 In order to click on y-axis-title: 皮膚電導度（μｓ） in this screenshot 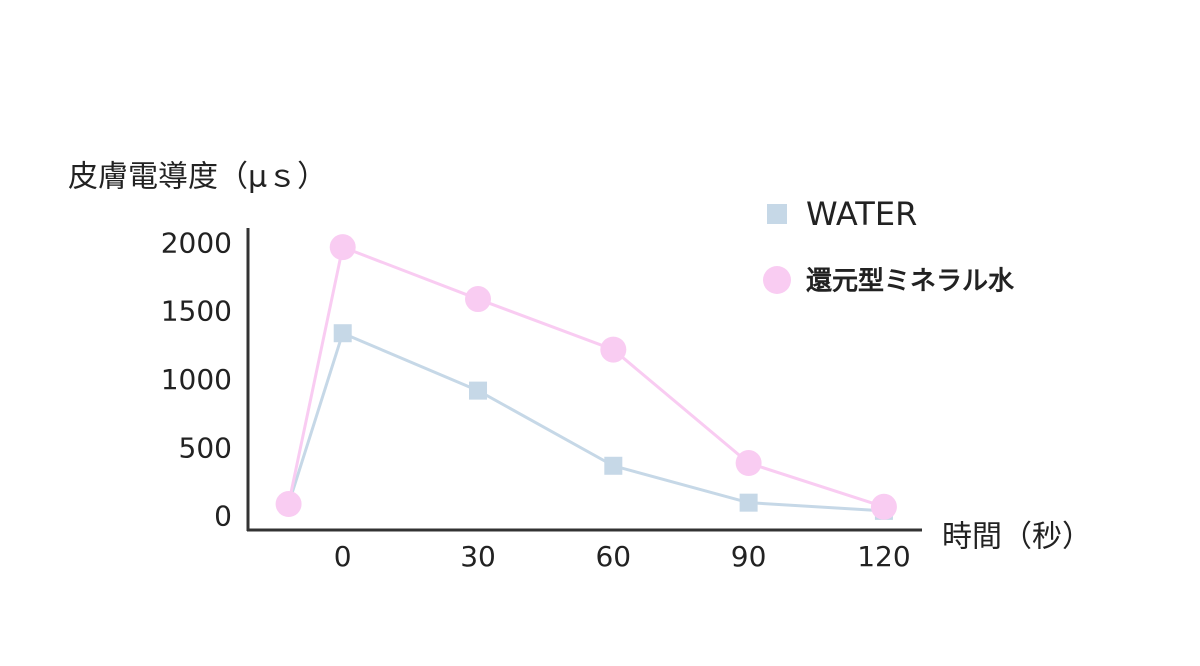, I will do `click(197, 177)`.